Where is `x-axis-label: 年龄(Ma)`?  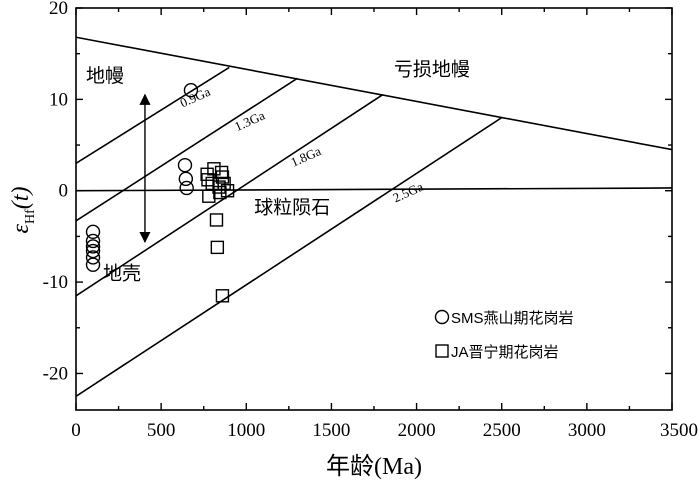
x-axis-label: 年龄(Ma) is located at coordinates (374, 466).